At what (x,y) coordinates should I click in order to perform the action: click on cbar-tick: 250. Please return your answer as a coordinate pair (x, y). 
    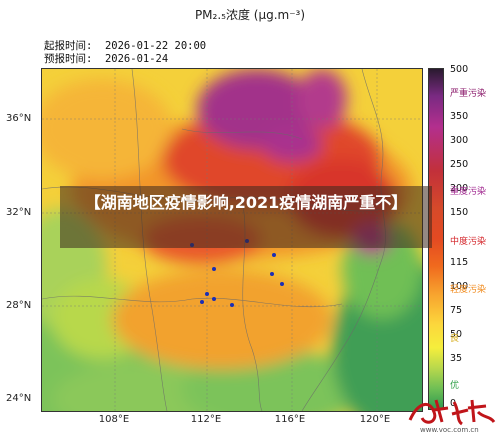
    Looking at the image, I should click on (459, 164).